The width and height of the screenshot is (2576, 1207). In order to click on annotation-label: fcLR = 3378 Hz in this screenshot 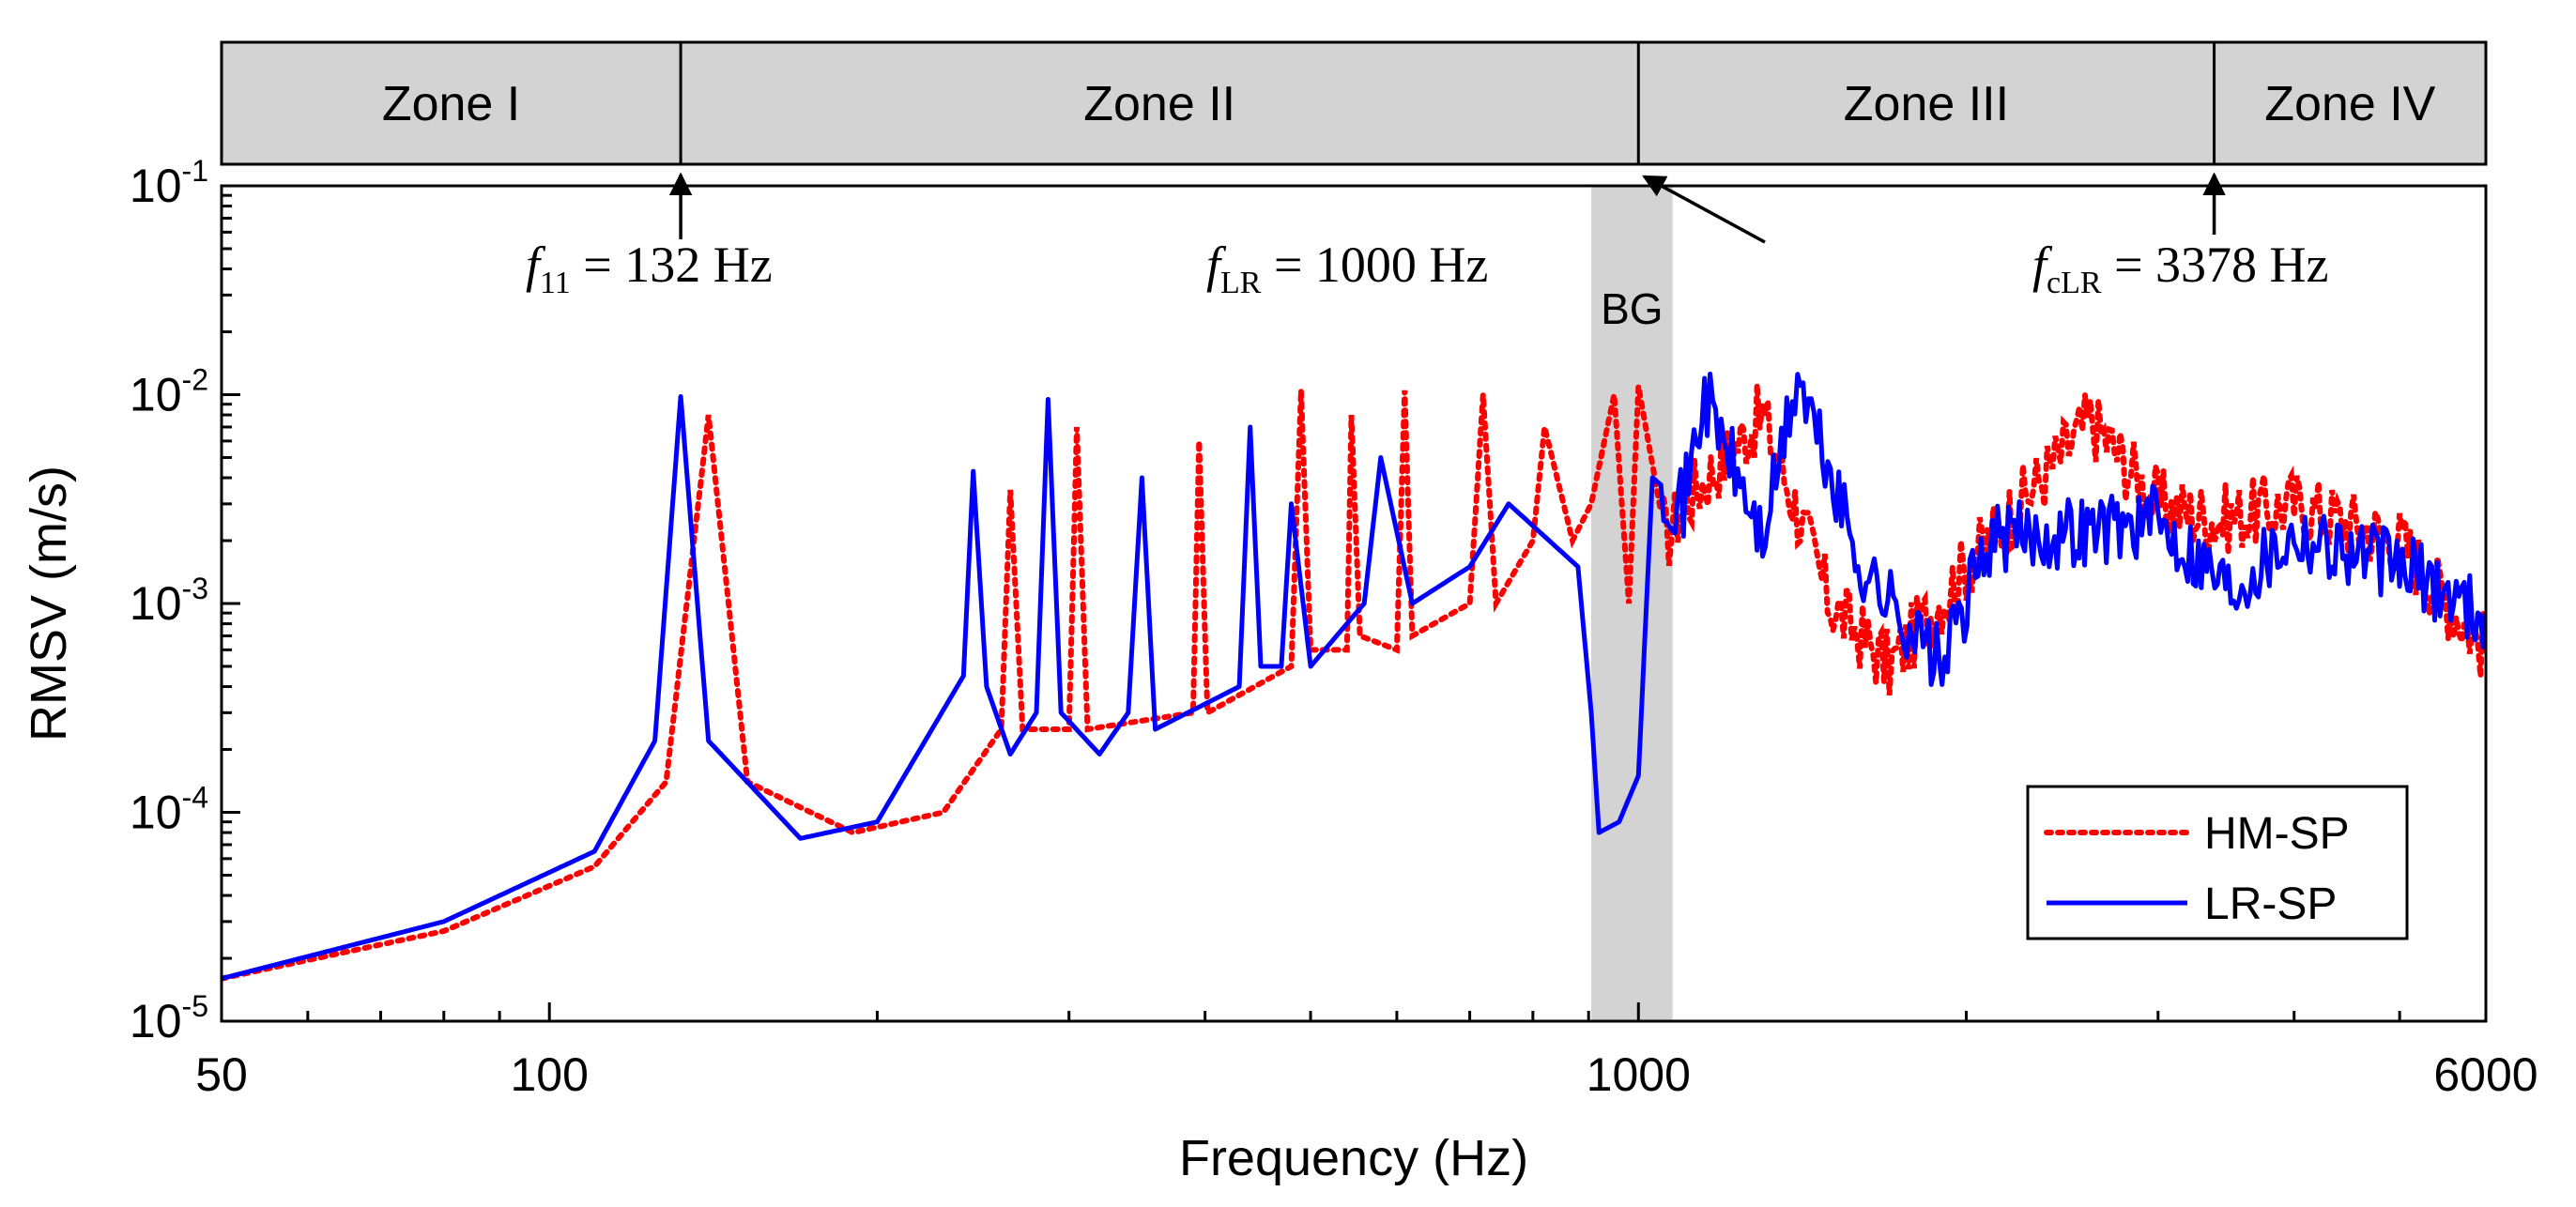, I will do `click(2180, 268)`.